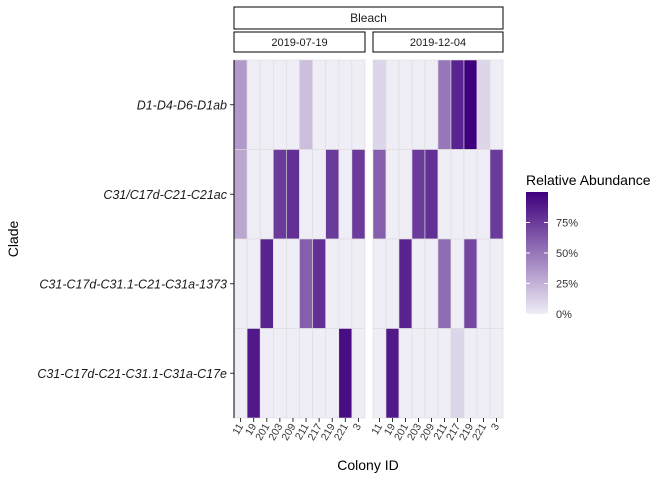 The width and height of the screenshot is (672, 480). What do you see at coordinates (567, 224) in the screenshot?
I see `legend-tick-label: 75%` at bounding box center [567, 224].